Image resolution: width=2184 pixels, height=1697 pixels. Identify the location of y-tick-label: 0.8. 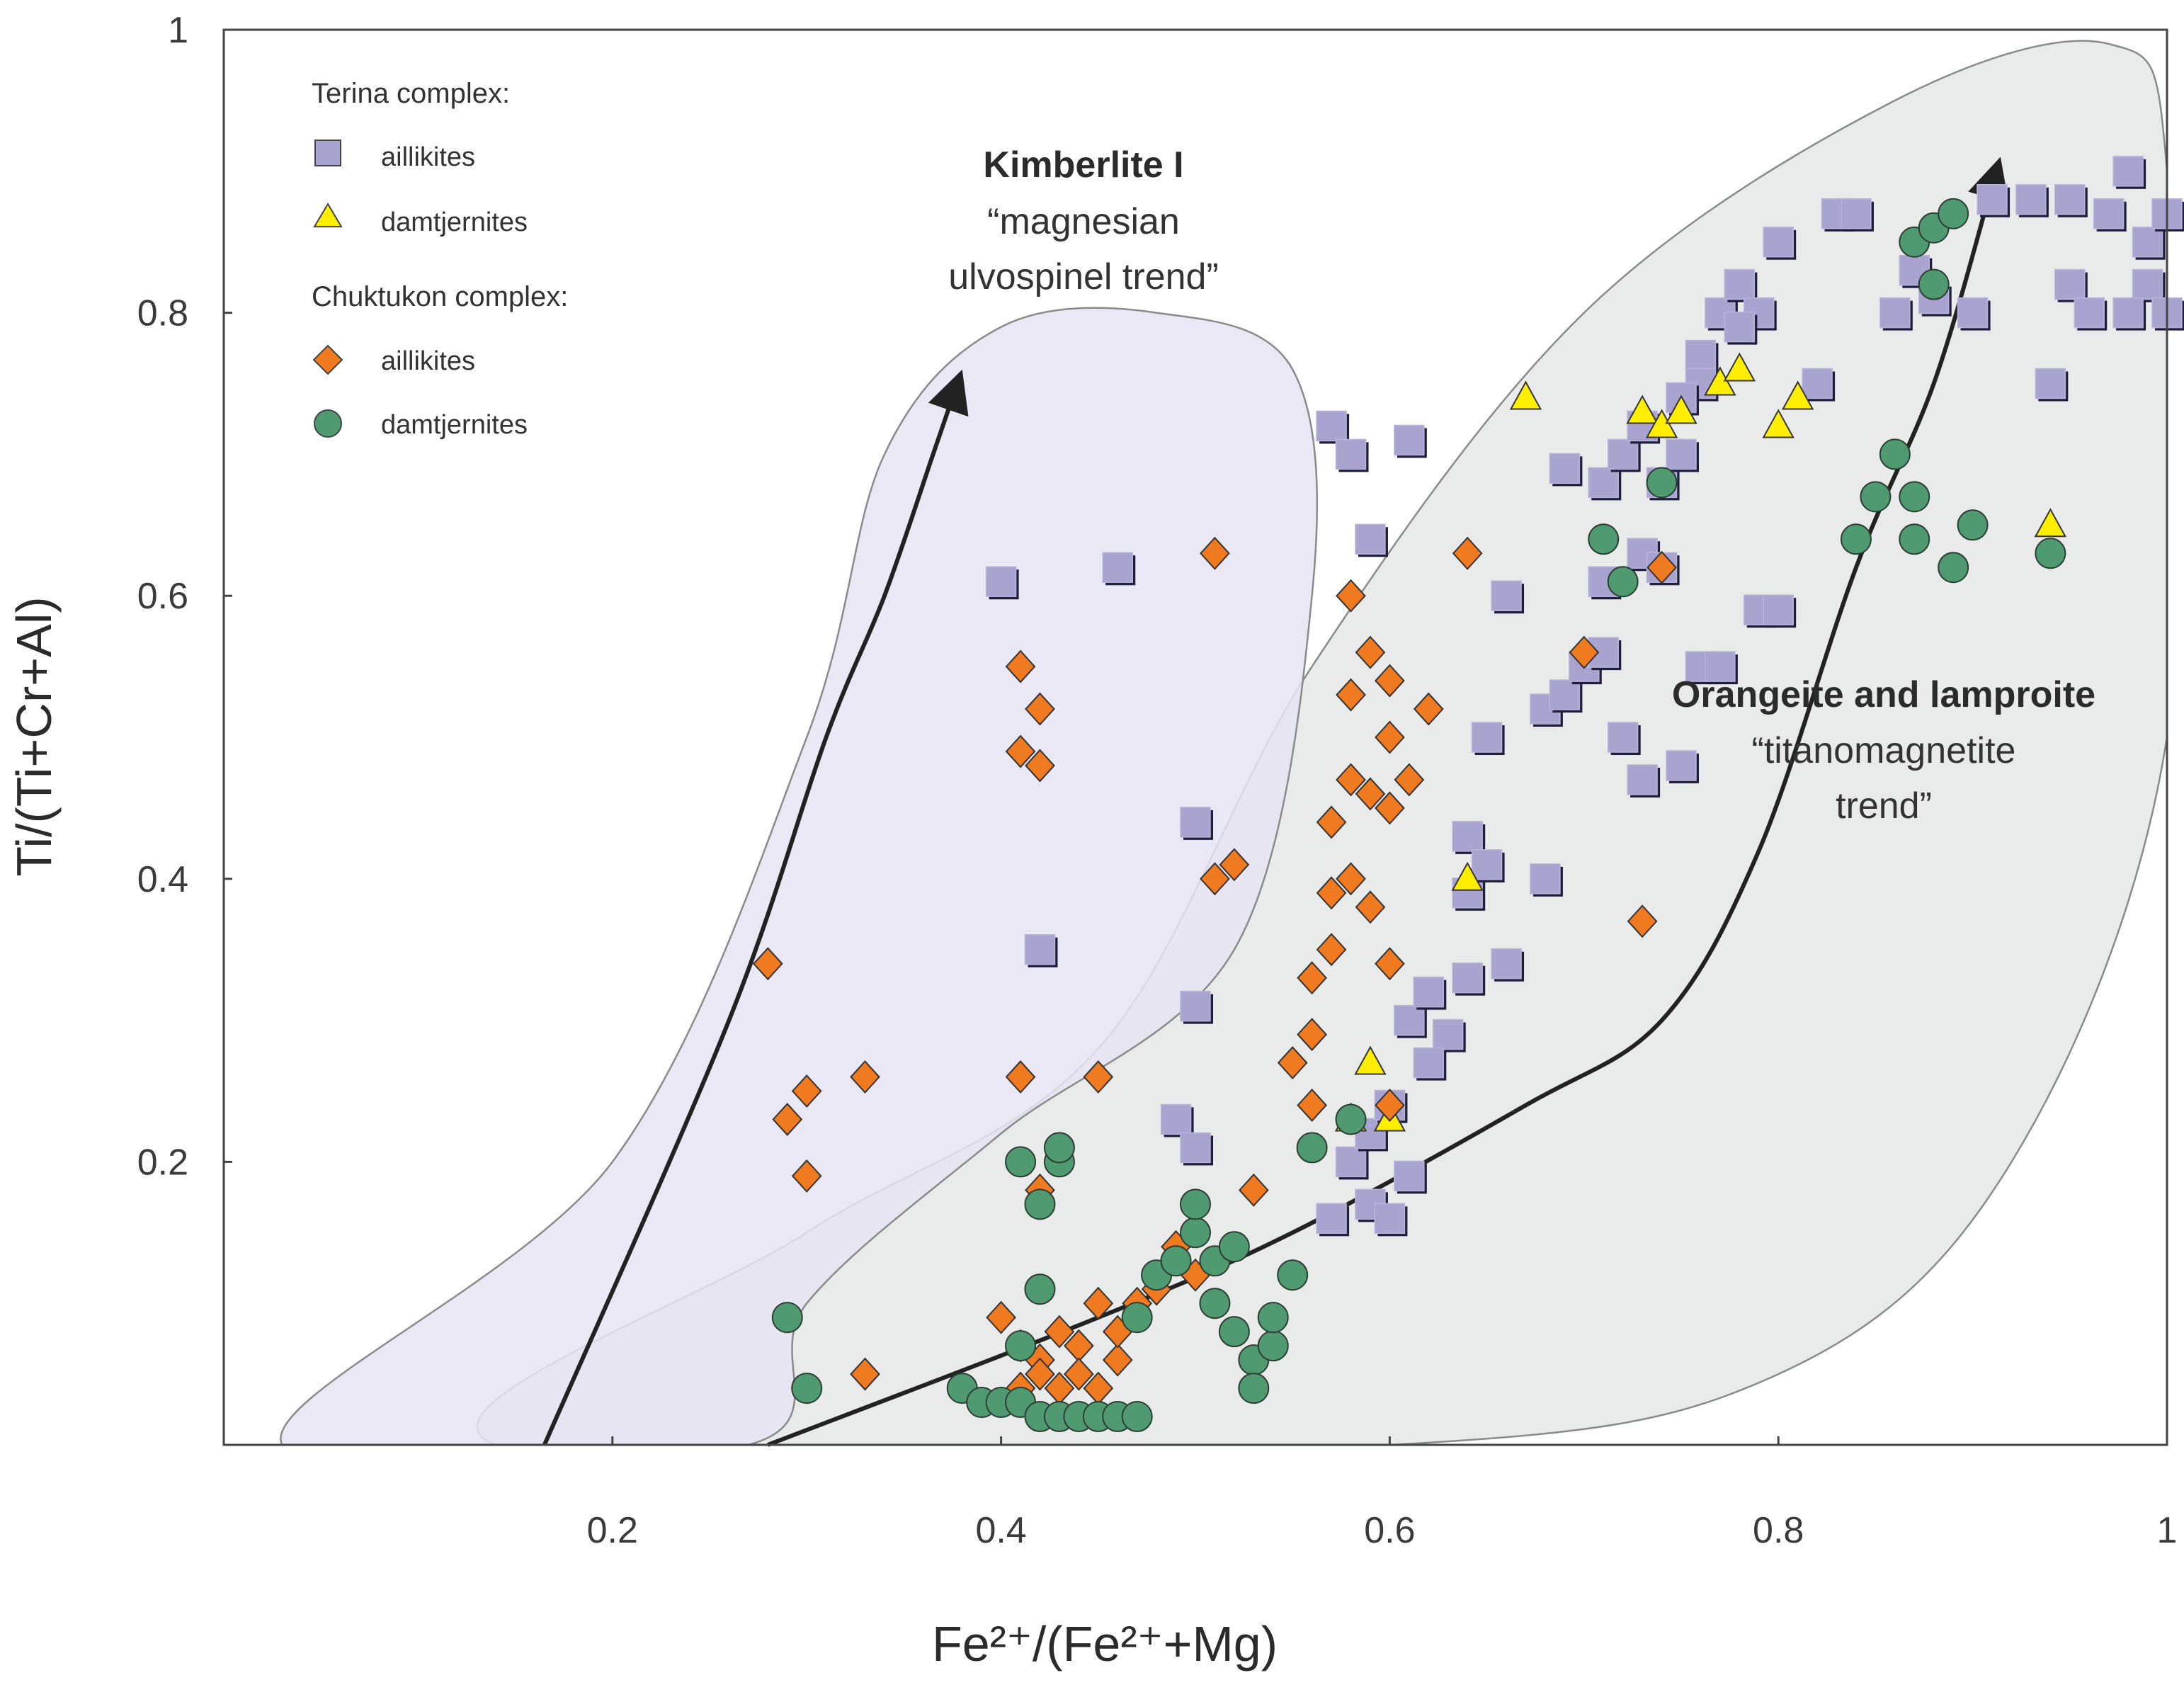
(163, 313).